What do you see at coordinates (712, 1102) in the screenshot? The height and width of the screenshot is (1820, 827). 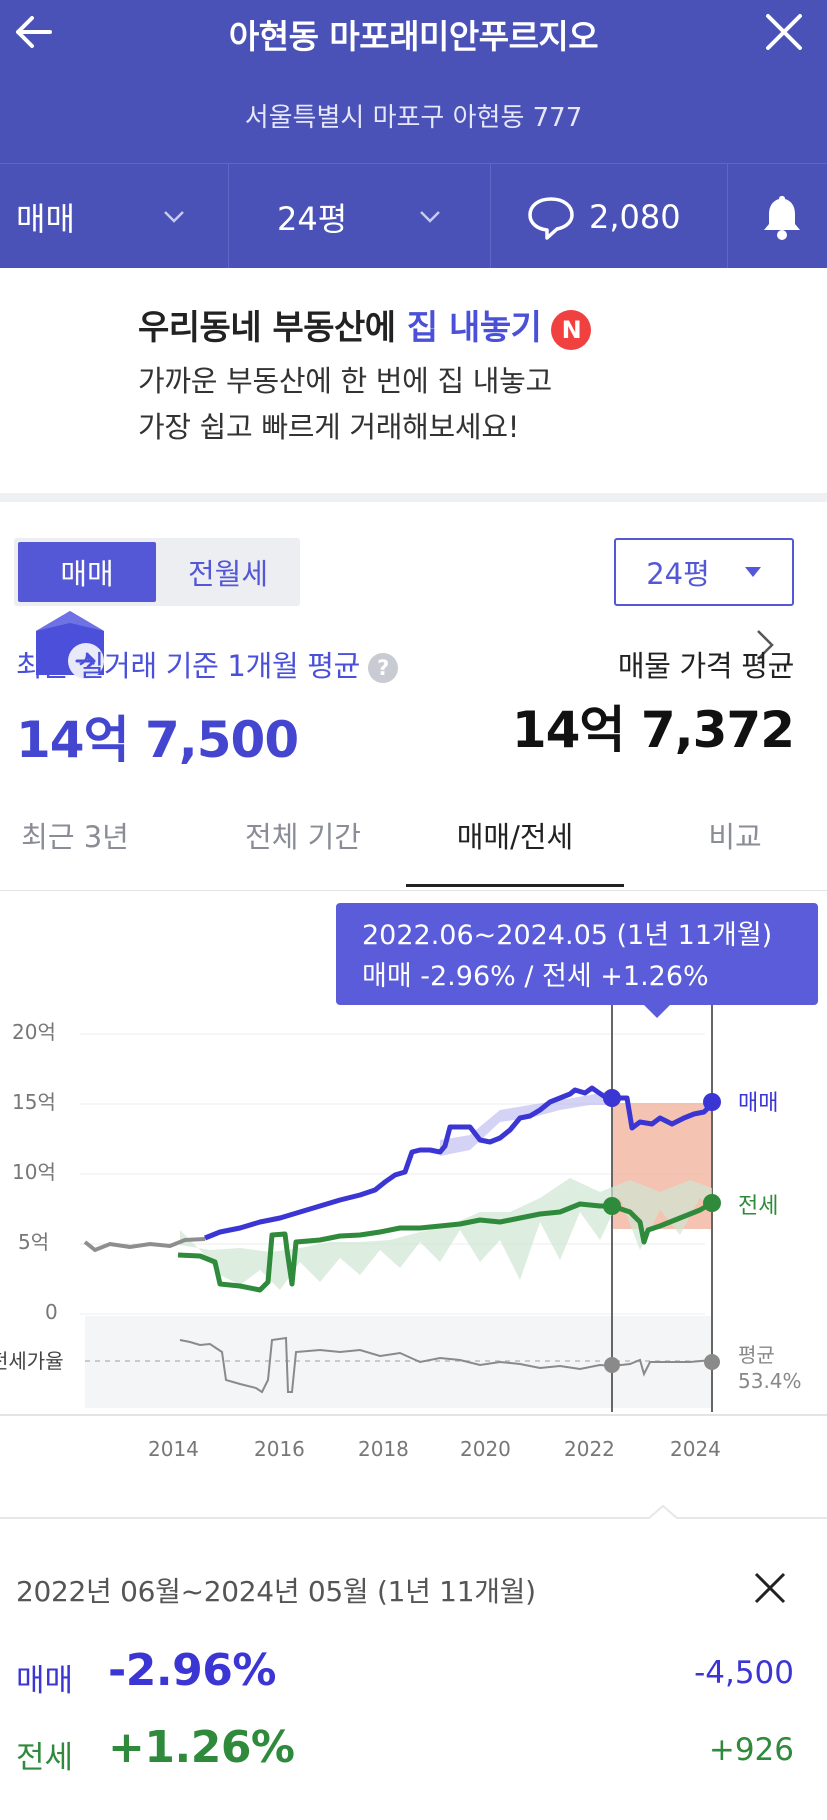 I see `sale-end-marker` at bounding box center [712, 1102].